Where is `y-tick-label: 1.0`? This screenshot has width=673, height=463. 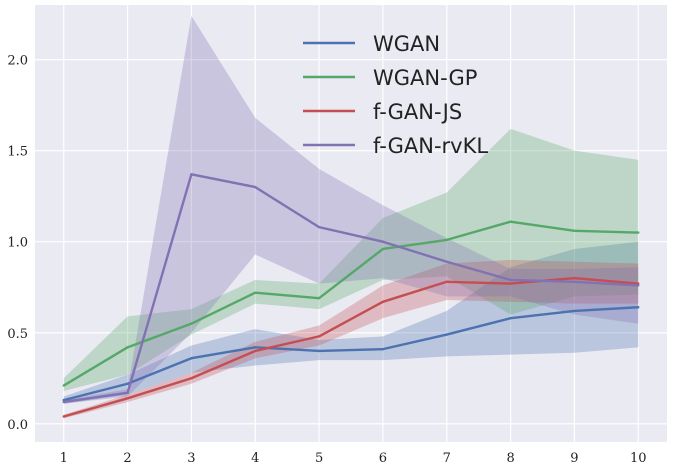
y-tick-label: 1.0 is located at coordinates (17, 243).